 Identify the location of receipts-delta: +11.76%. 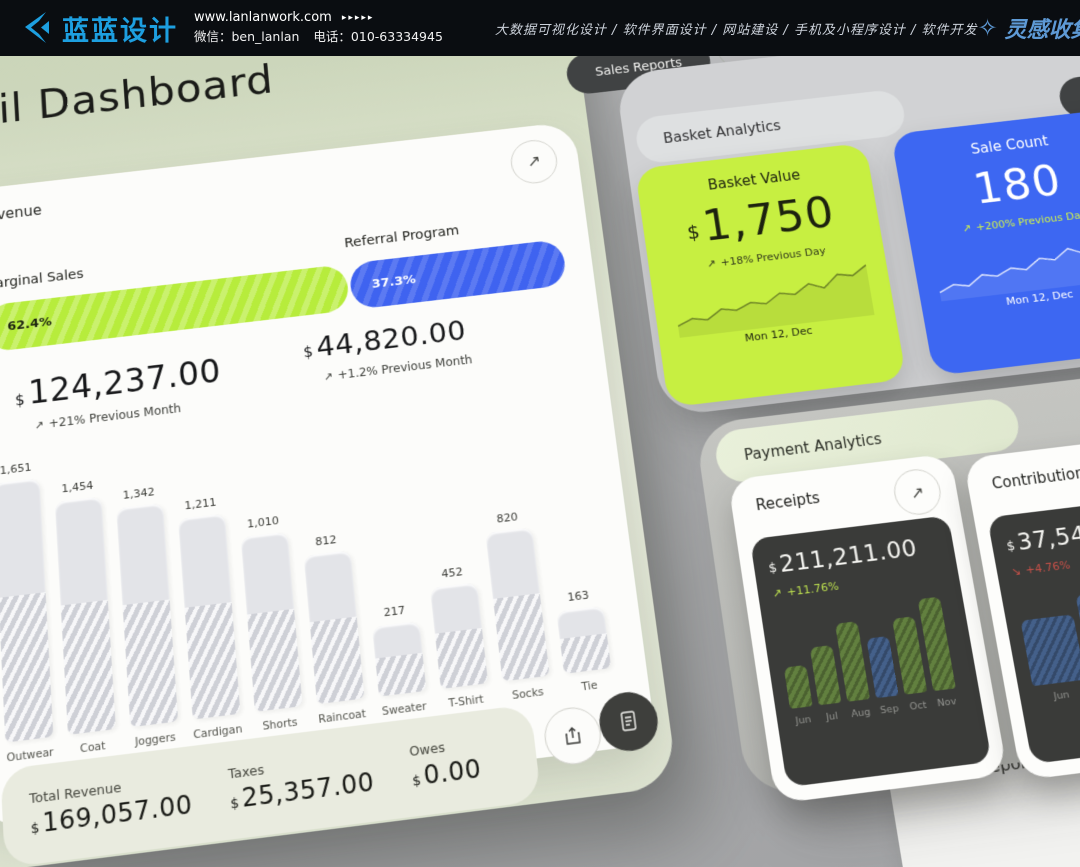
(812, 589).